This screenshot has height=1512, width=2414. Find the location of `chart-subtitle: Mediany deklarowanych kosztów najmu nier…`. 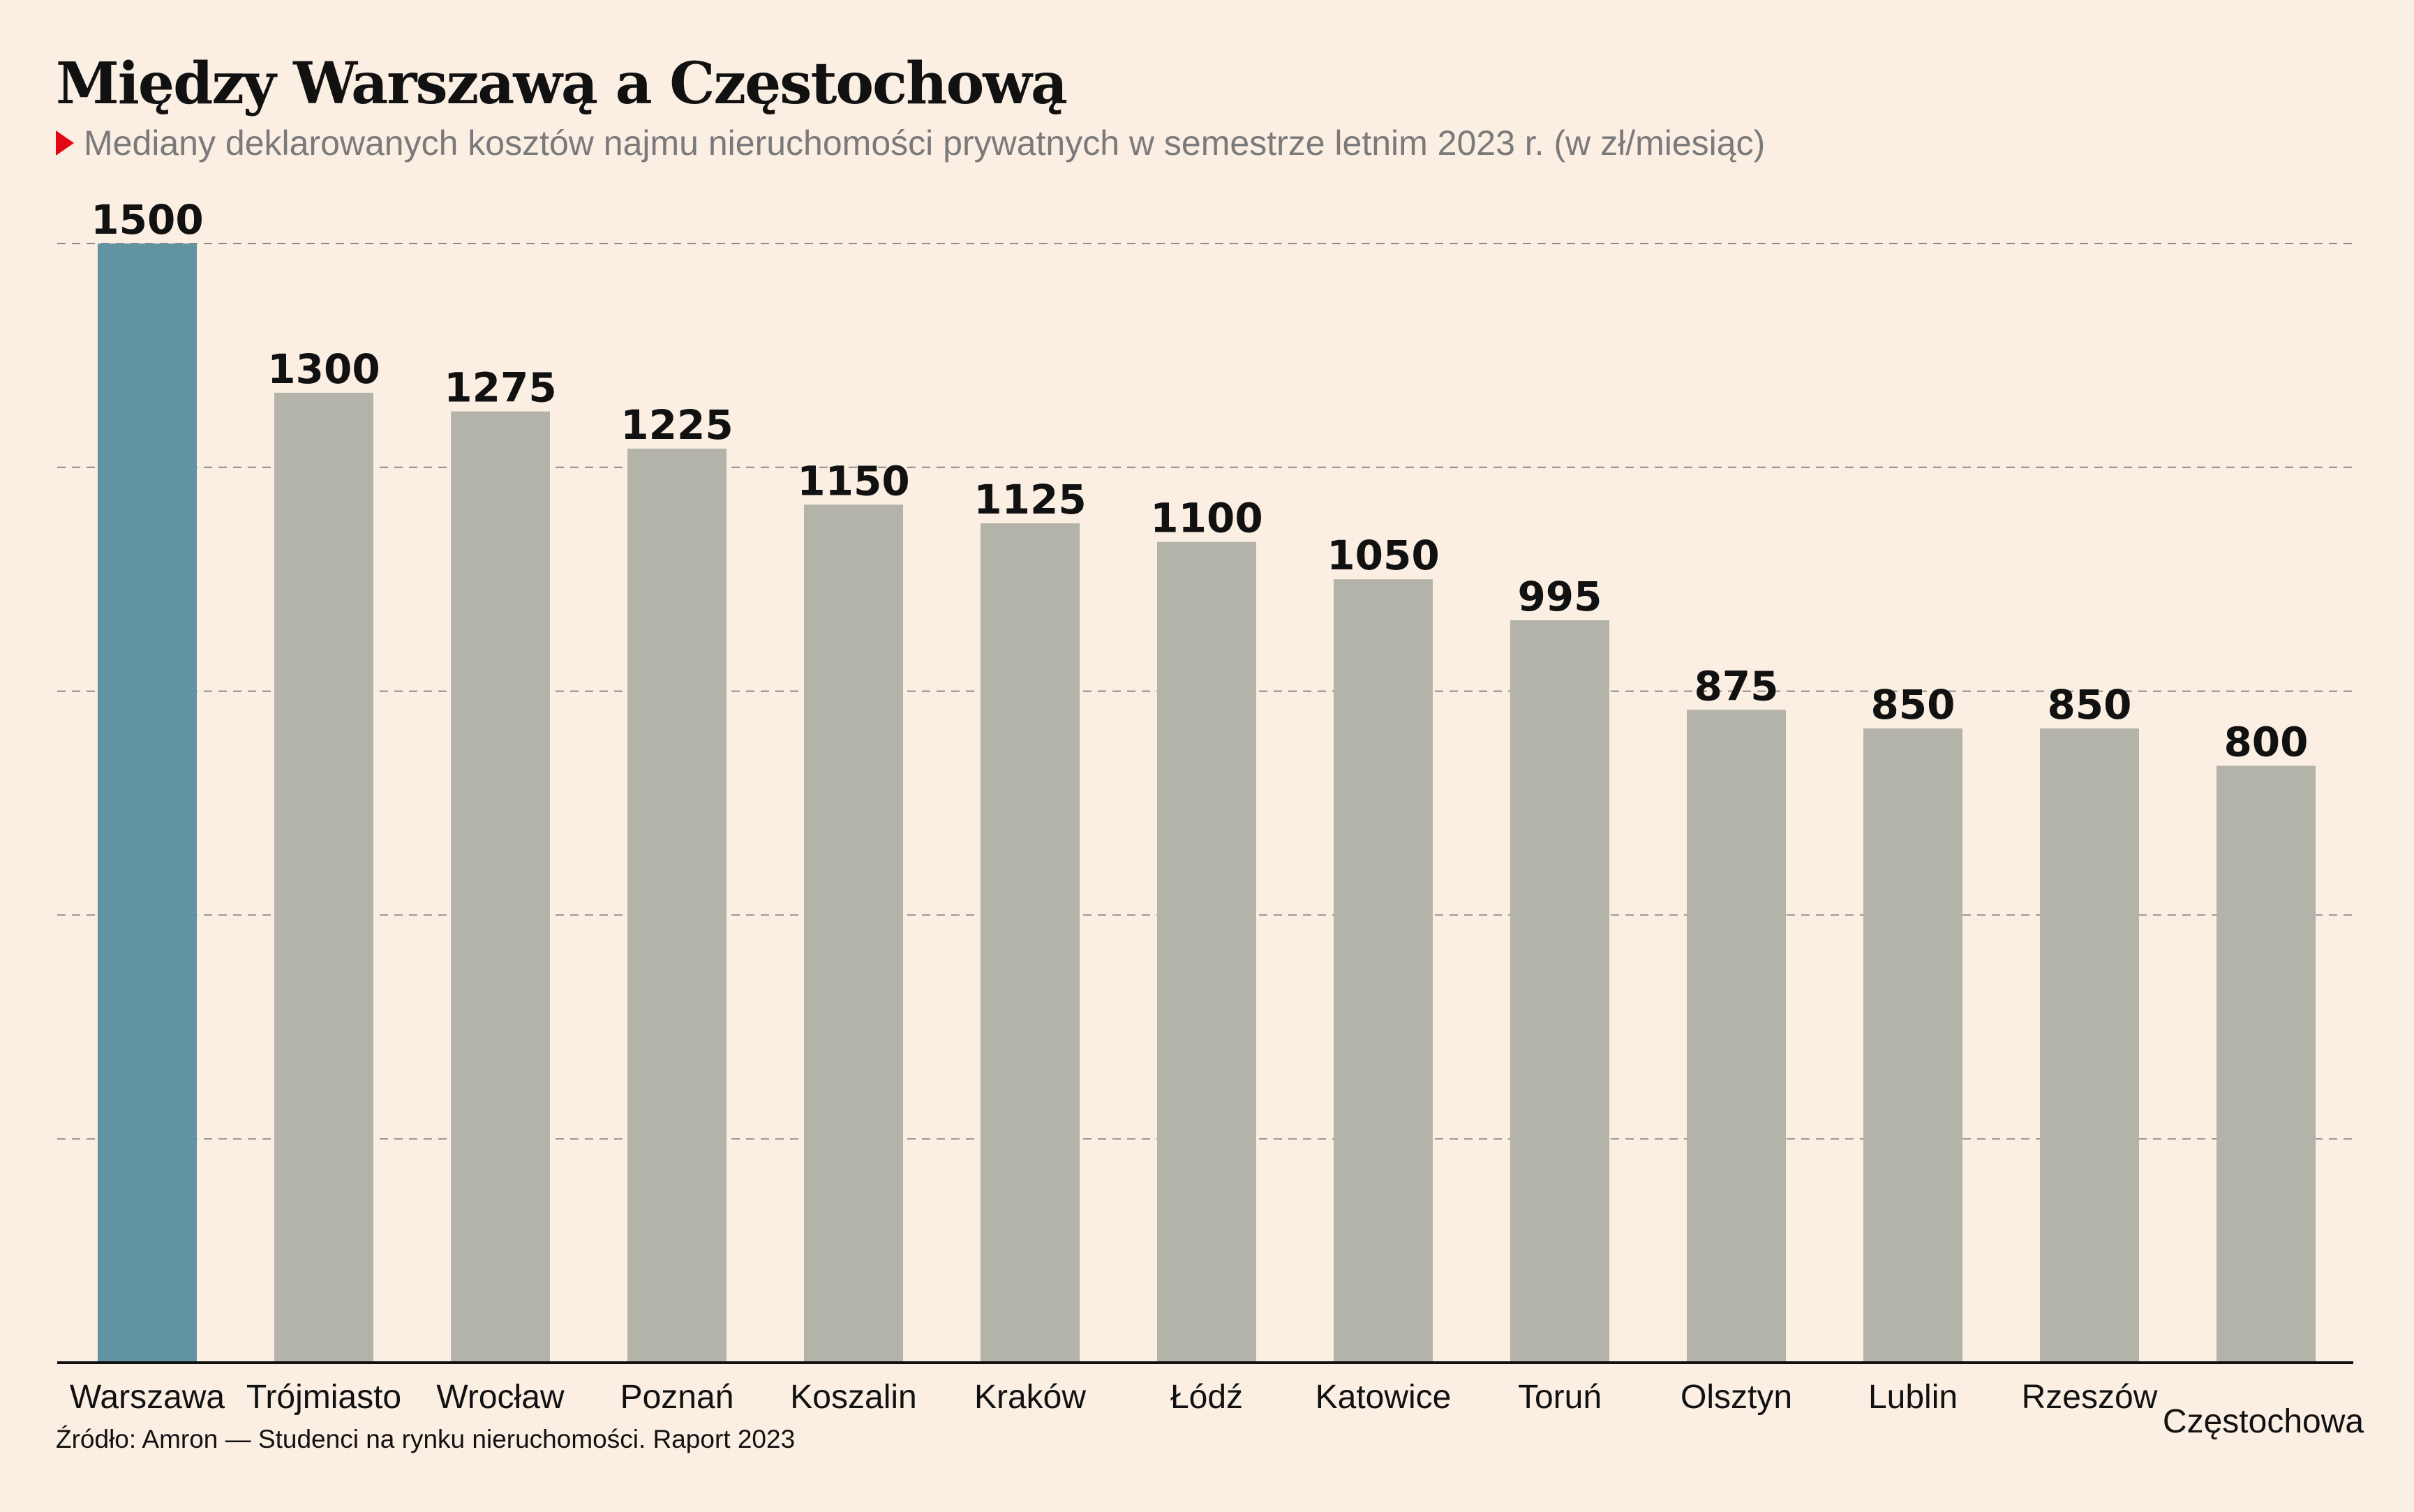

chart-subtitle: Mediany deklarowanych kosztów najmu nier… is located at coordinates (925, 143).